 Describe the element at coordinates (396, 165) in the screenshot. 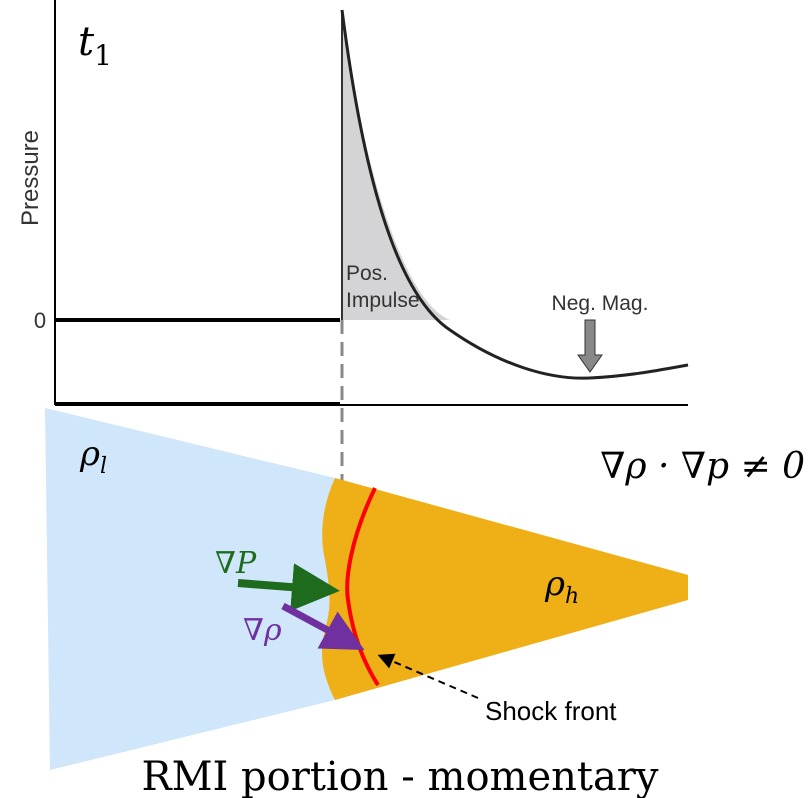

I see `positive-impulse-area` at that location.